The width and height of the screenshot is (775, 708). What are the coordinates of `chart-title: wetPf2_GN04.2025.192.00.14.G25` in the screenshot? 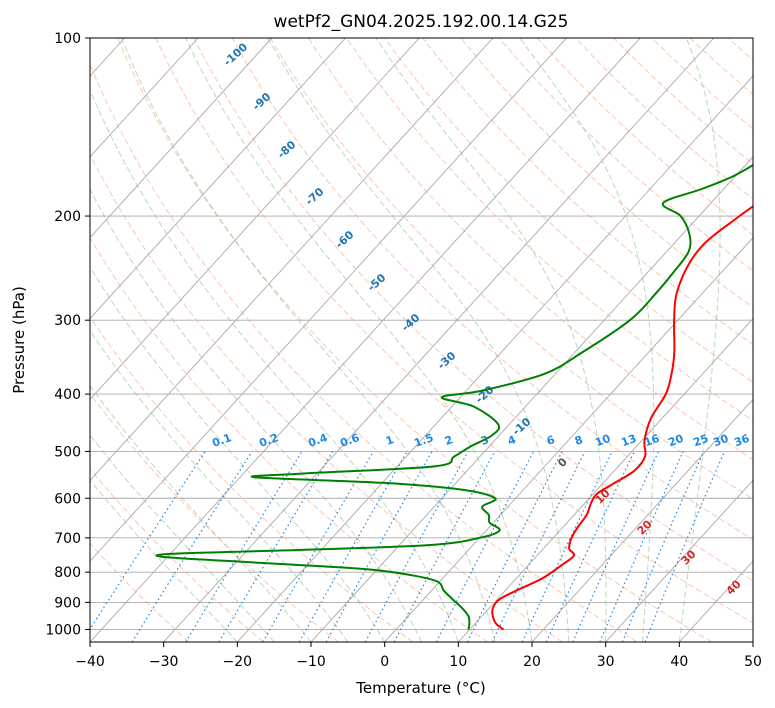 It's located at (421, 22).